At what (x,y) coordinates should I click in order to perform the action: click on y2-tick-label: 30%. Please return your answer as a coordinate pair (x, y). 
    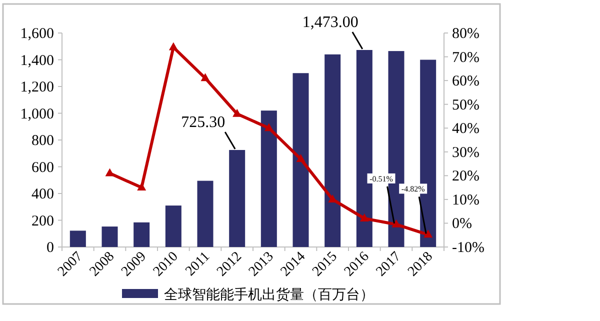
    Looking at the image, I should click on (466, 152).